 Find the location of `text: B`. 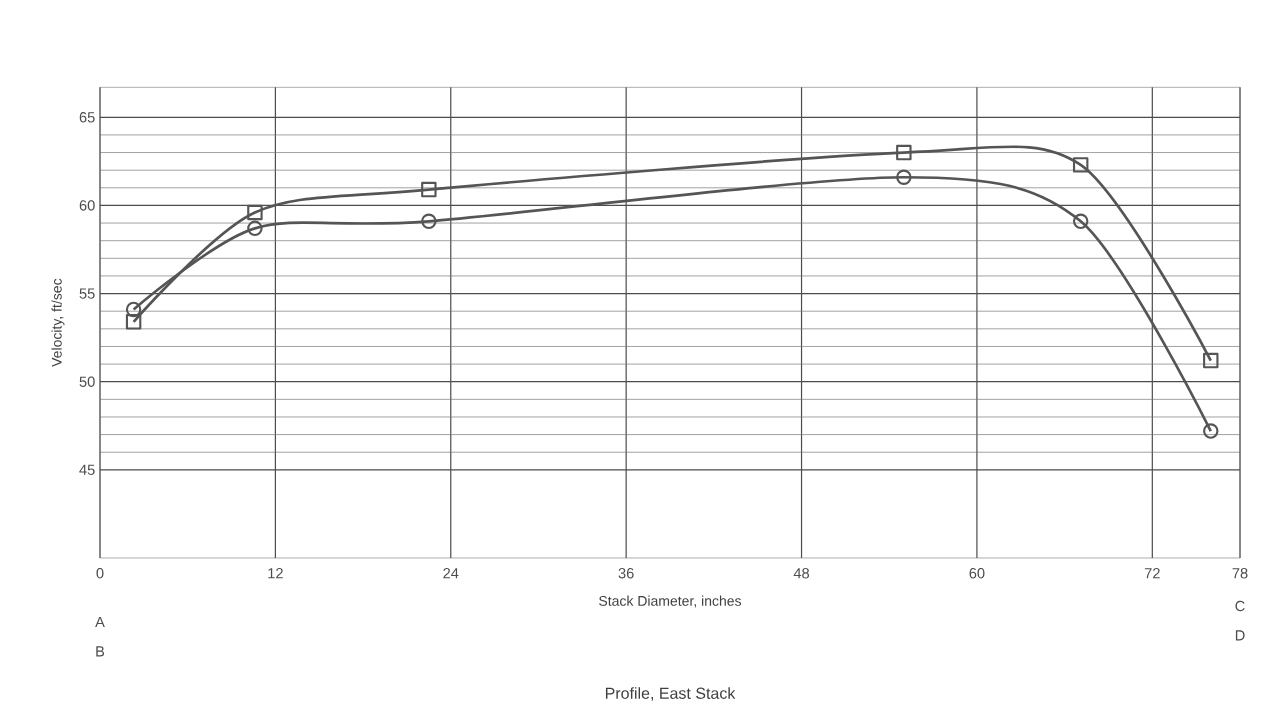

text: B is located at coordinates (100, 651).